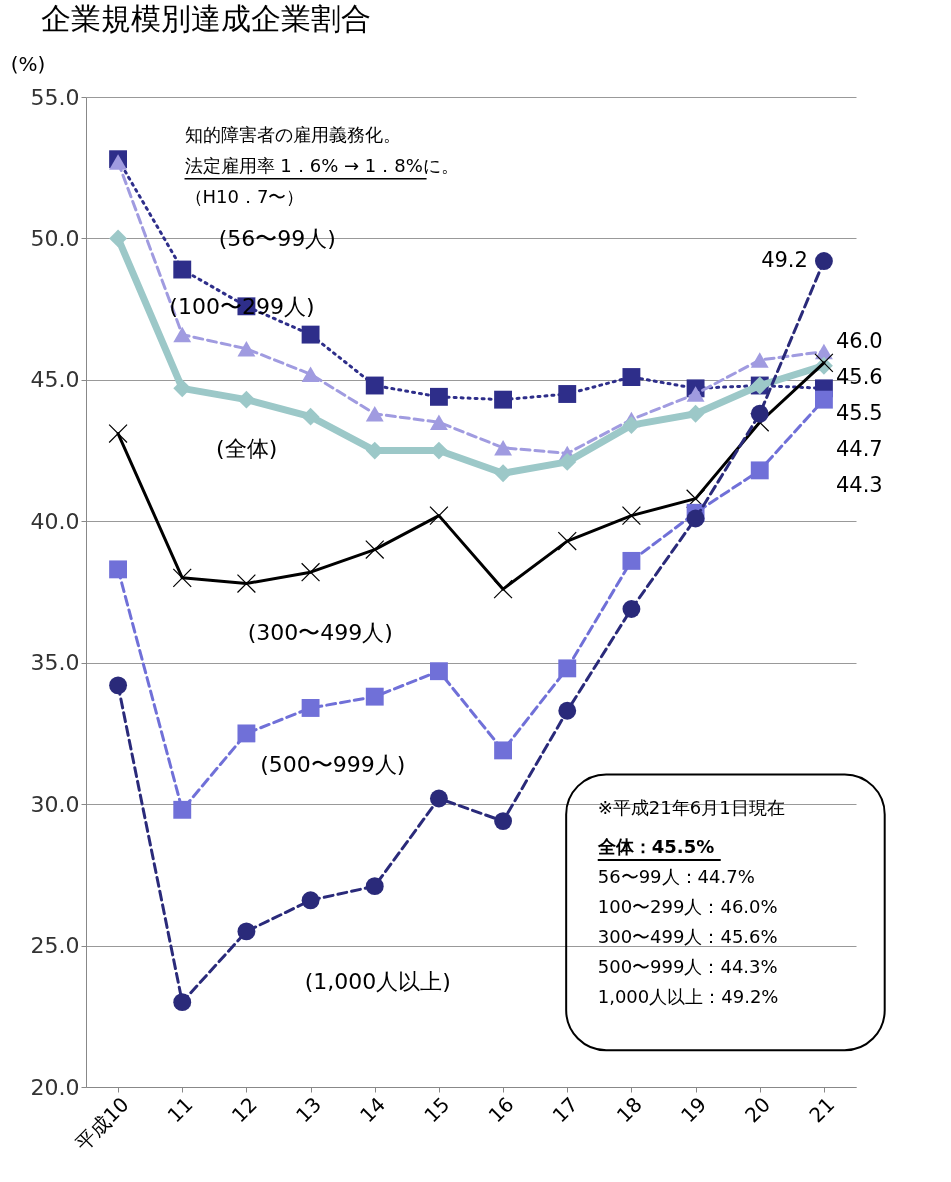 The height and width of the screenshot is (1182, 951). What do you see at coordinates (180, 1110) in the screenshot?
I see `x-tick-label: 11` at bounding box center [180, 1110].